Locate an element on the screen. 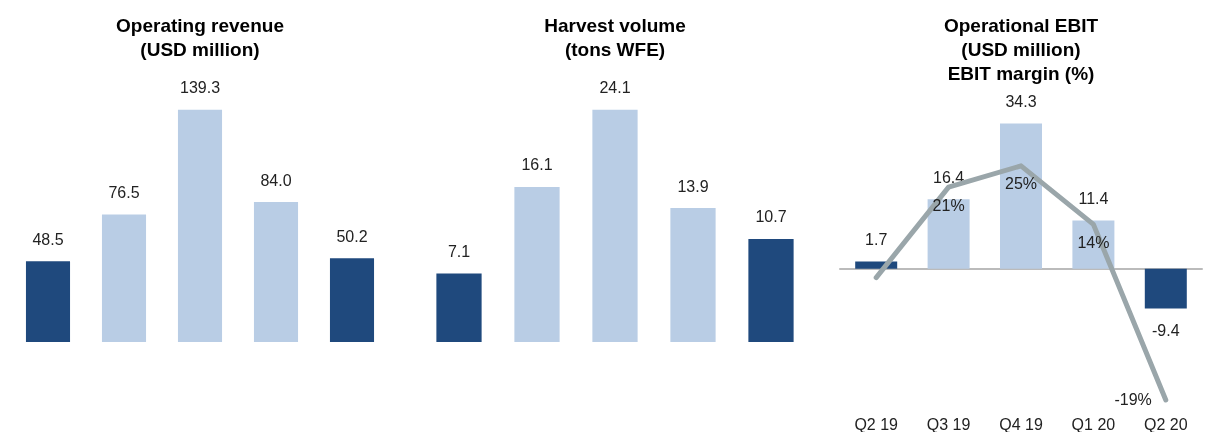  data-label: 1.7 is located at coordinates (876, 239).